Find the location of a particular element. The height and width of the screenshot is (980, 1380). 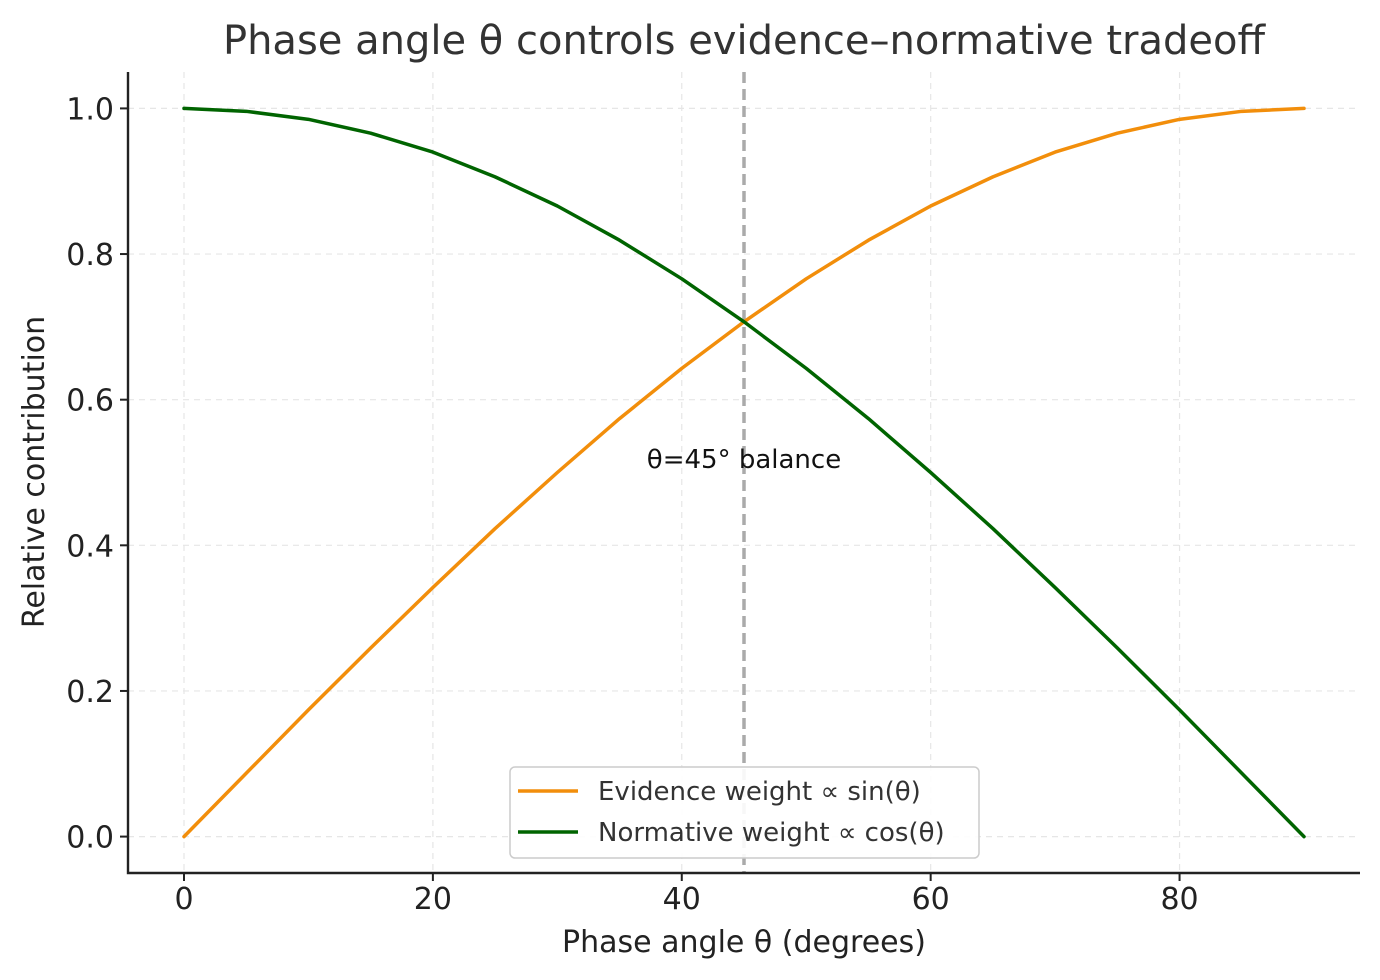

y-axis-label: Relative contribution is located at coordinates (34, 472).